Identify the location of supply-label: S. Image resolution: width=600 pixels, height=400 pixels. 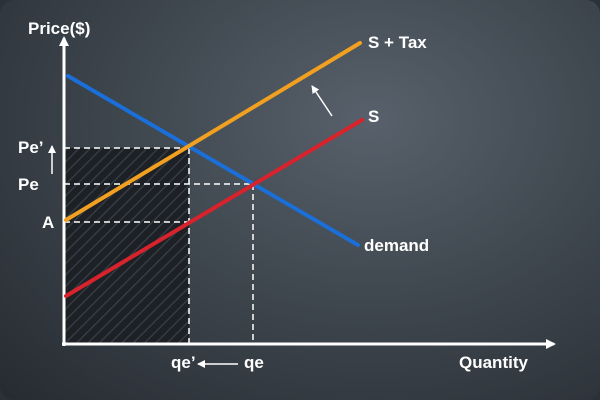
(373, 116).